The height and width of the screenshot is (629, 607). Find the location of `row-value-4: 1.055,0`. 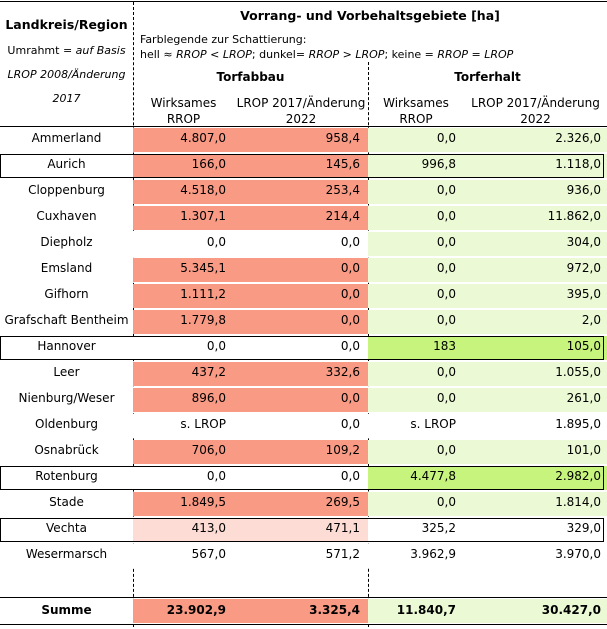

row-value-4: 1.055,0 is located at coordinates (578, 372).